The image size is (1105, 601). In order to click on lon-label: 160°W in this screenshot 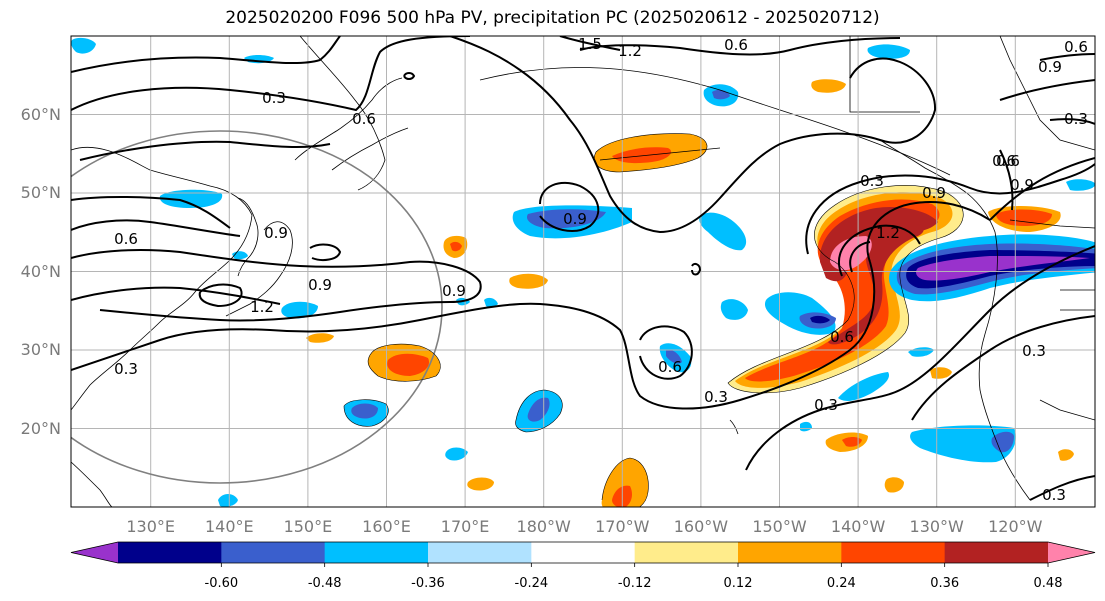, I will do `click(701, 526)`.